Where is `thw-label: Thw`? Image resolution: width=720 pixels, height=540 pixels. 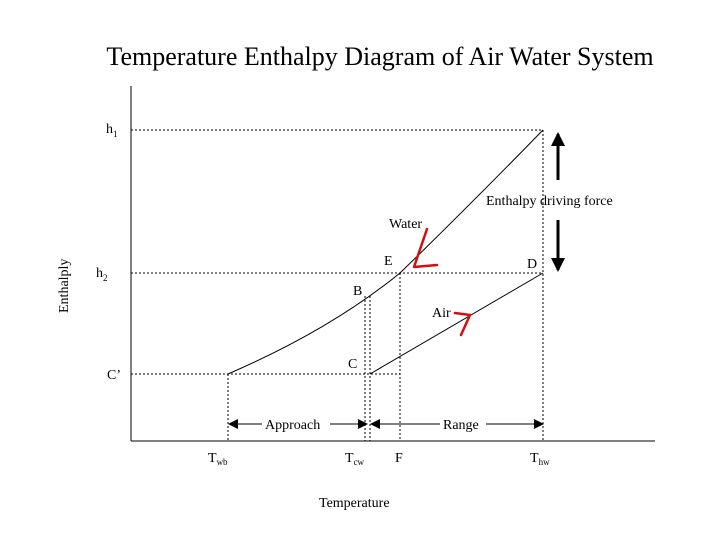 thw-label: Thw is located at coordinates (540, 459).